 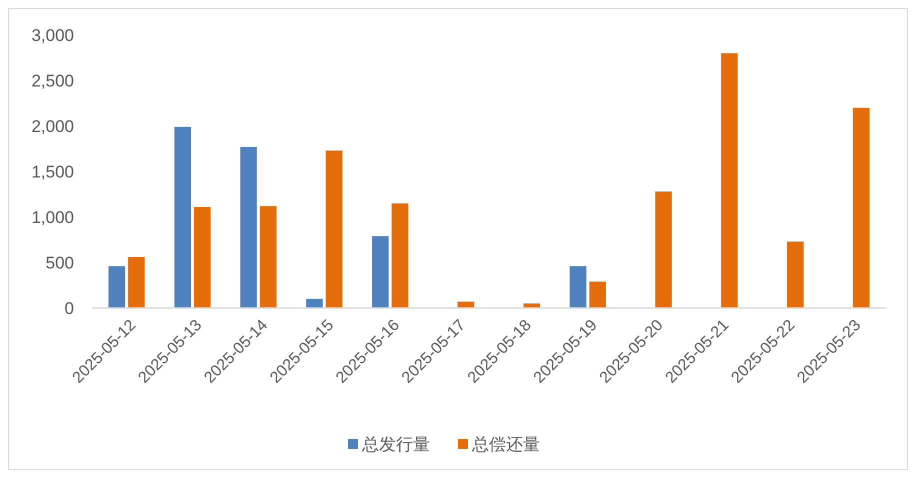 What do you see at coordinates (60, 262) in the screenshot?
I see `y-tick-label: 500` at bounding box center [60, 262].